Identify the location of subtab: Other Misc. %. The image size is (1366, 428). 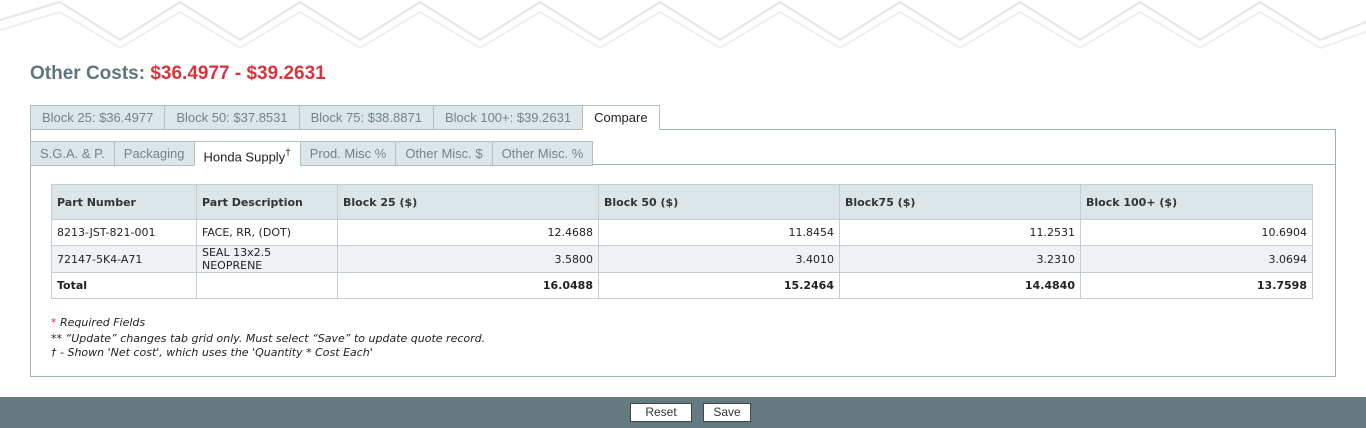
(542, 153).